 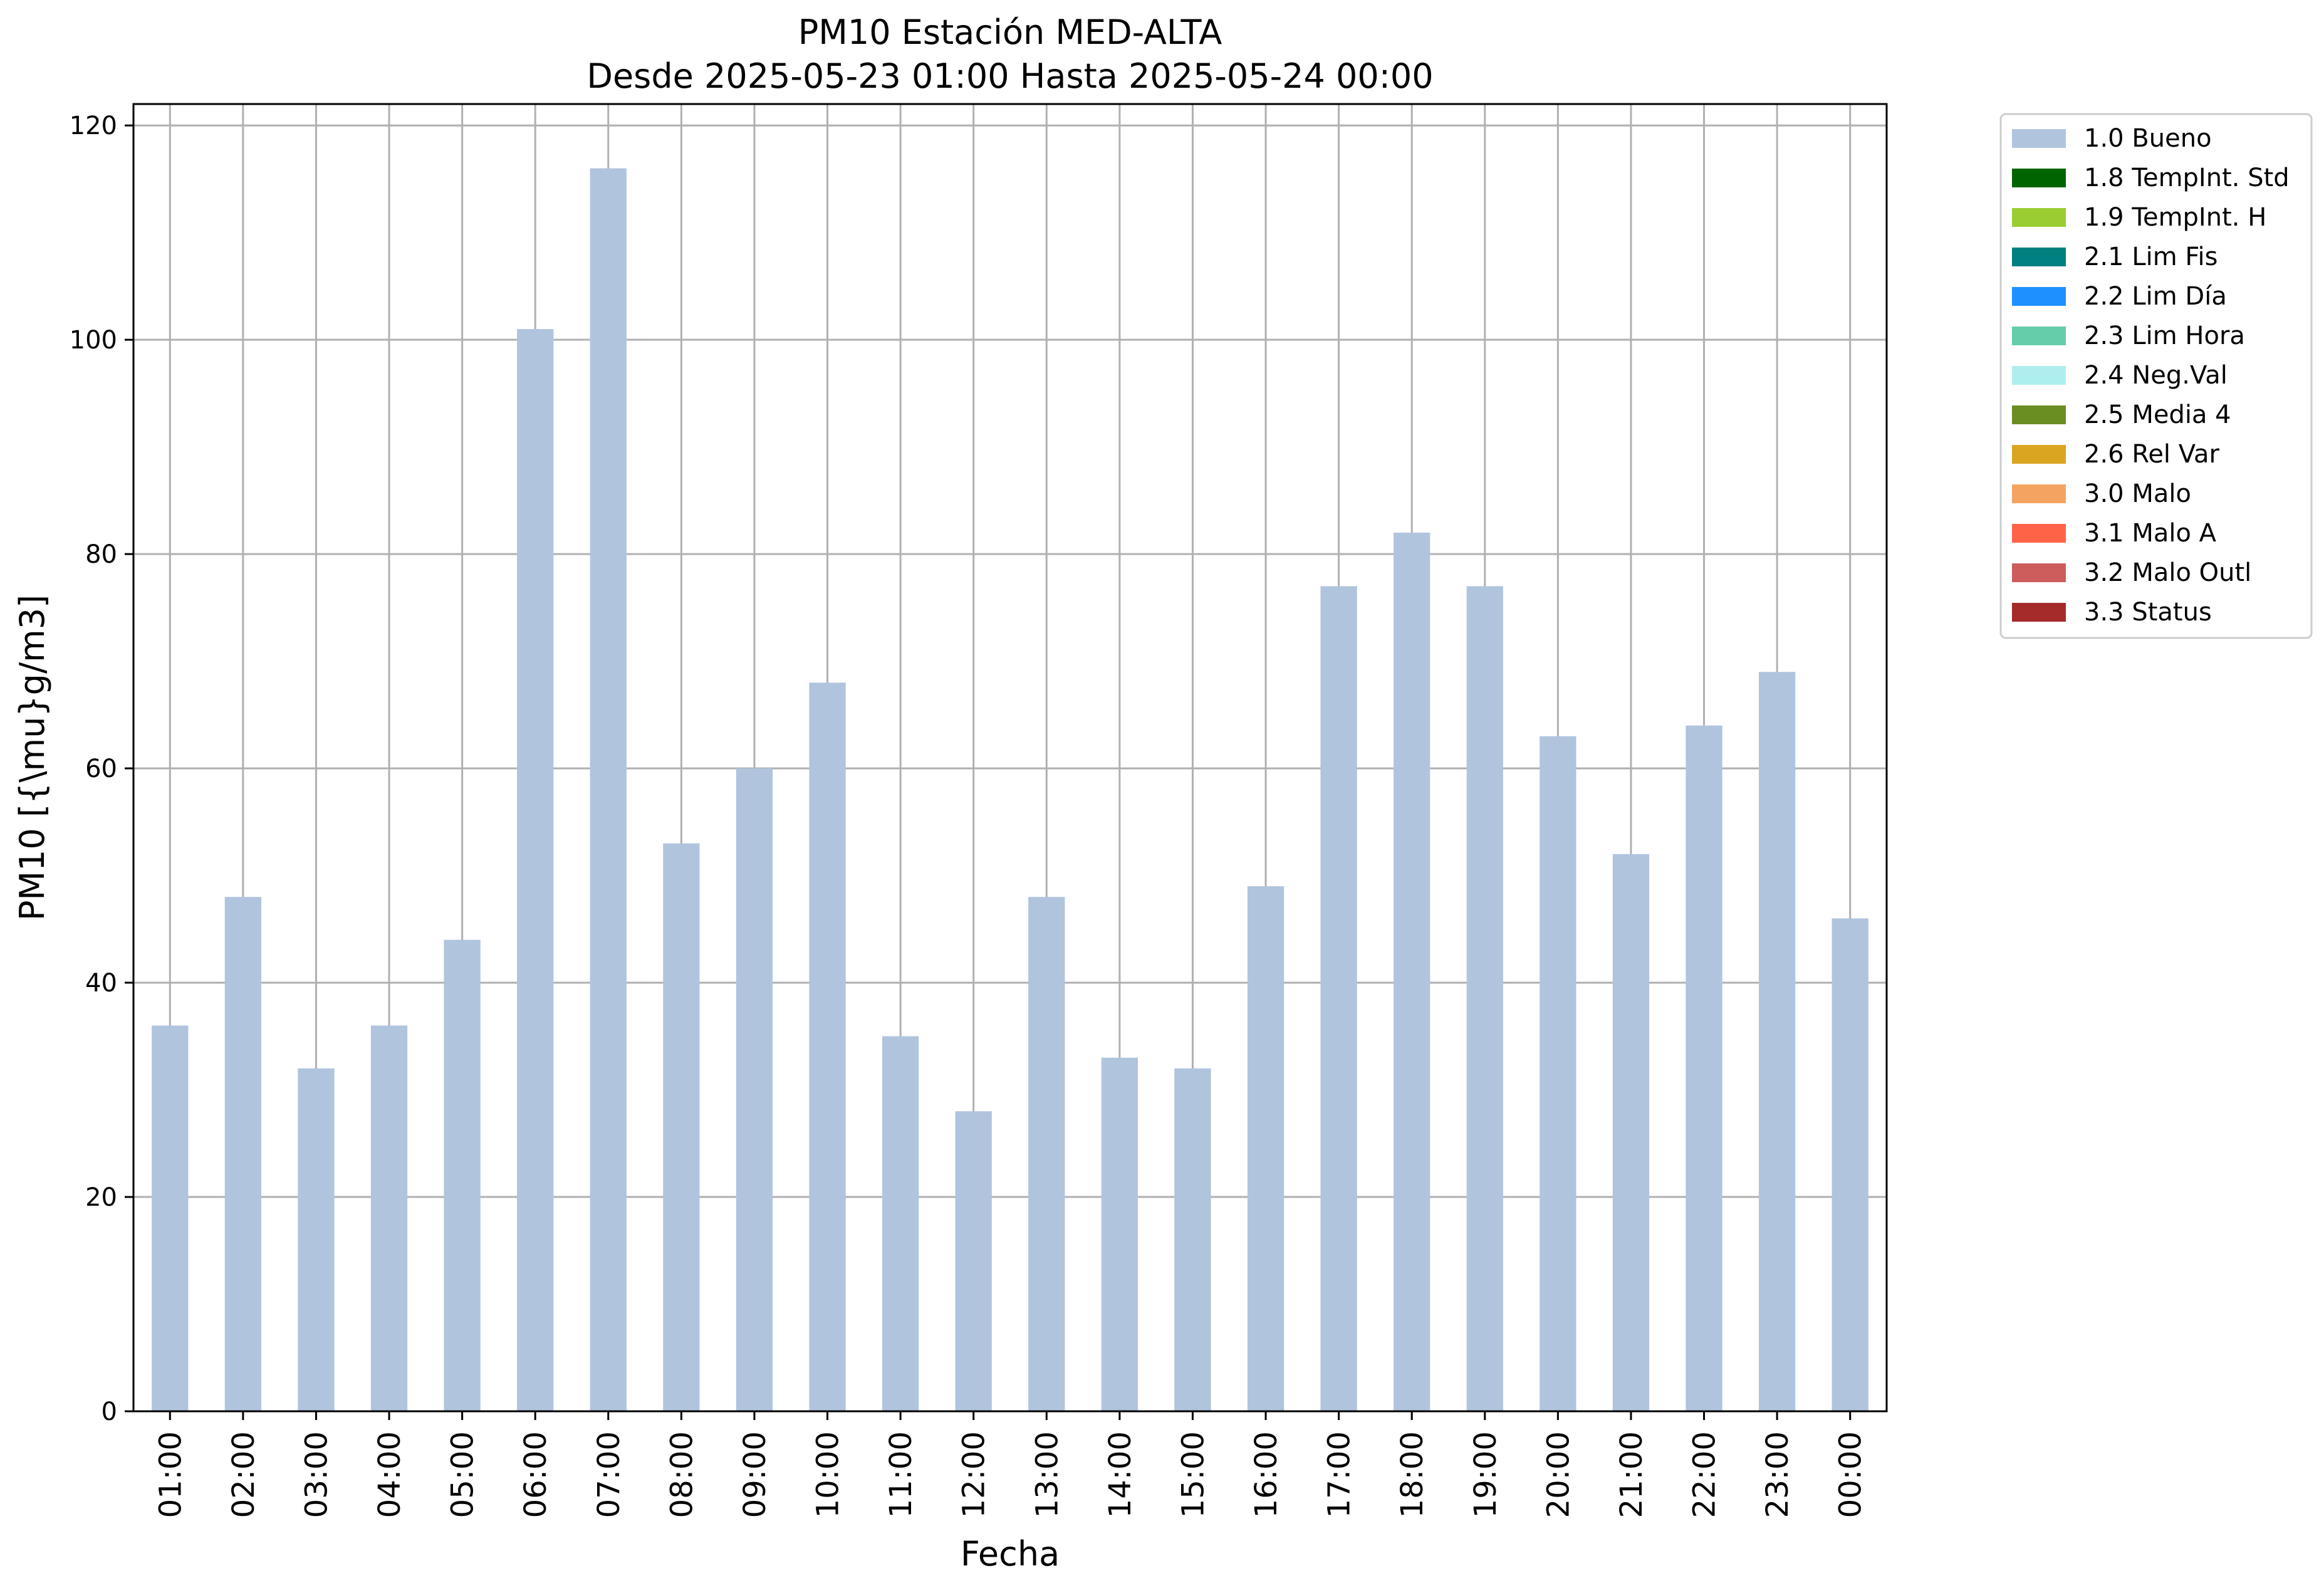 What do you see at coordinates (681, 1475) in the screenshot?
I see `x-tick-label: 08:00` at bounding box center [681, 1475].